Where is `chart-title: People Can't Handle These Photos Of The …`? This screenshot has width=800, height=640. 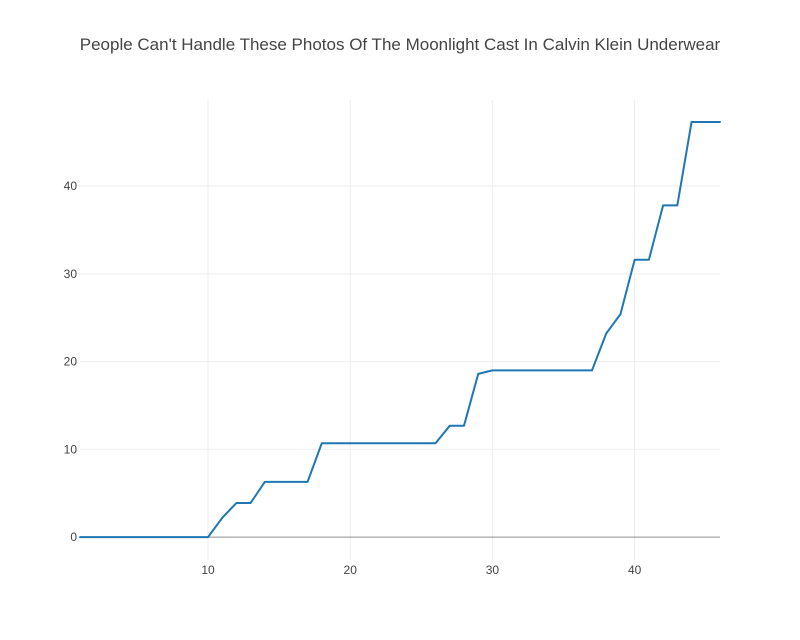
chart-title: People Can't Handle These Photos Of The … is located at coordinates (400, 44).